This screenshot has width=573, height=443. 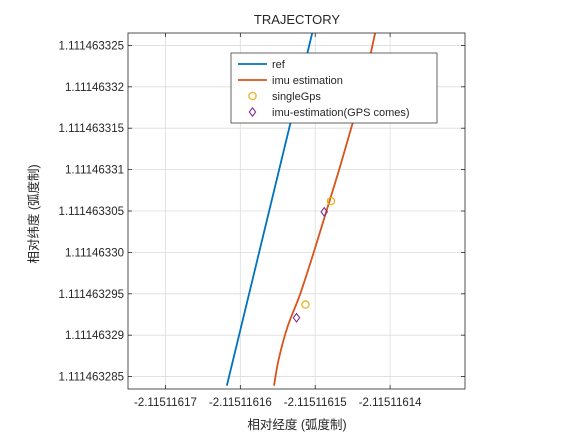 I want to click on y-tick-label: 1.111463285, so click(x=91, y=378).